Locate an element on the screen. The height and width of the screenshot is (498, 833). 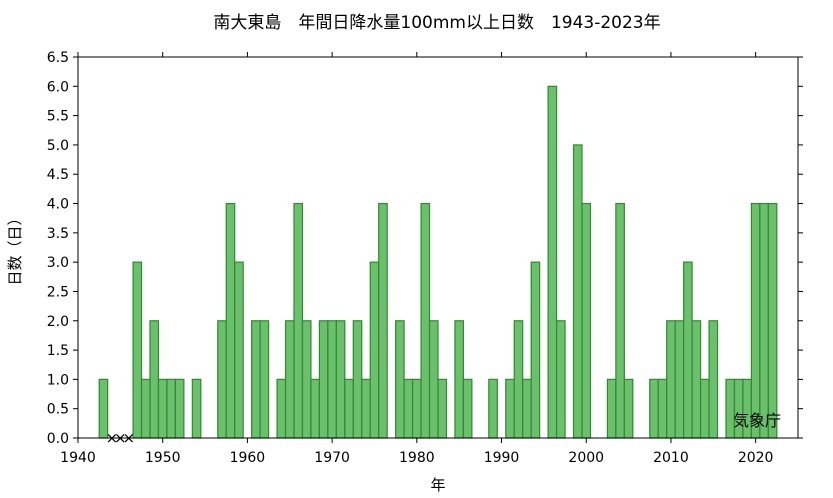
y-tick-label: 4.5 is located at coordinates (58, 175).